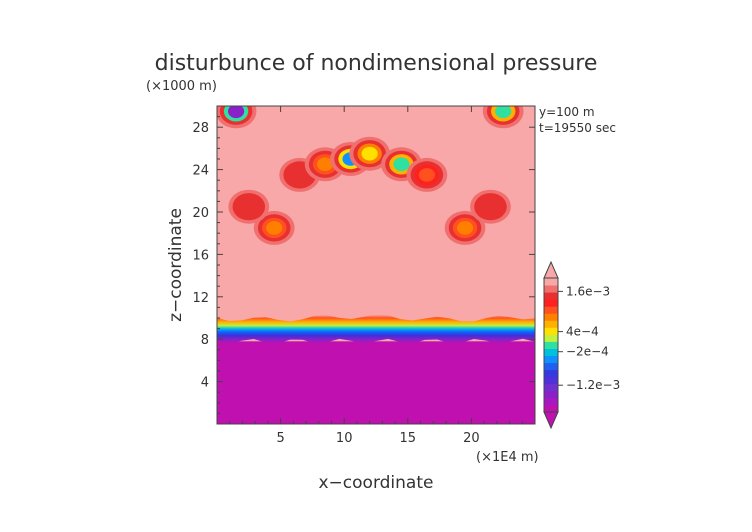 Image resolution: width=752 pixels, height=532 pixels. Describe the element at coordinates (567, 112) in the screenshot. I see `annotation-y: y=100 m` at that location.